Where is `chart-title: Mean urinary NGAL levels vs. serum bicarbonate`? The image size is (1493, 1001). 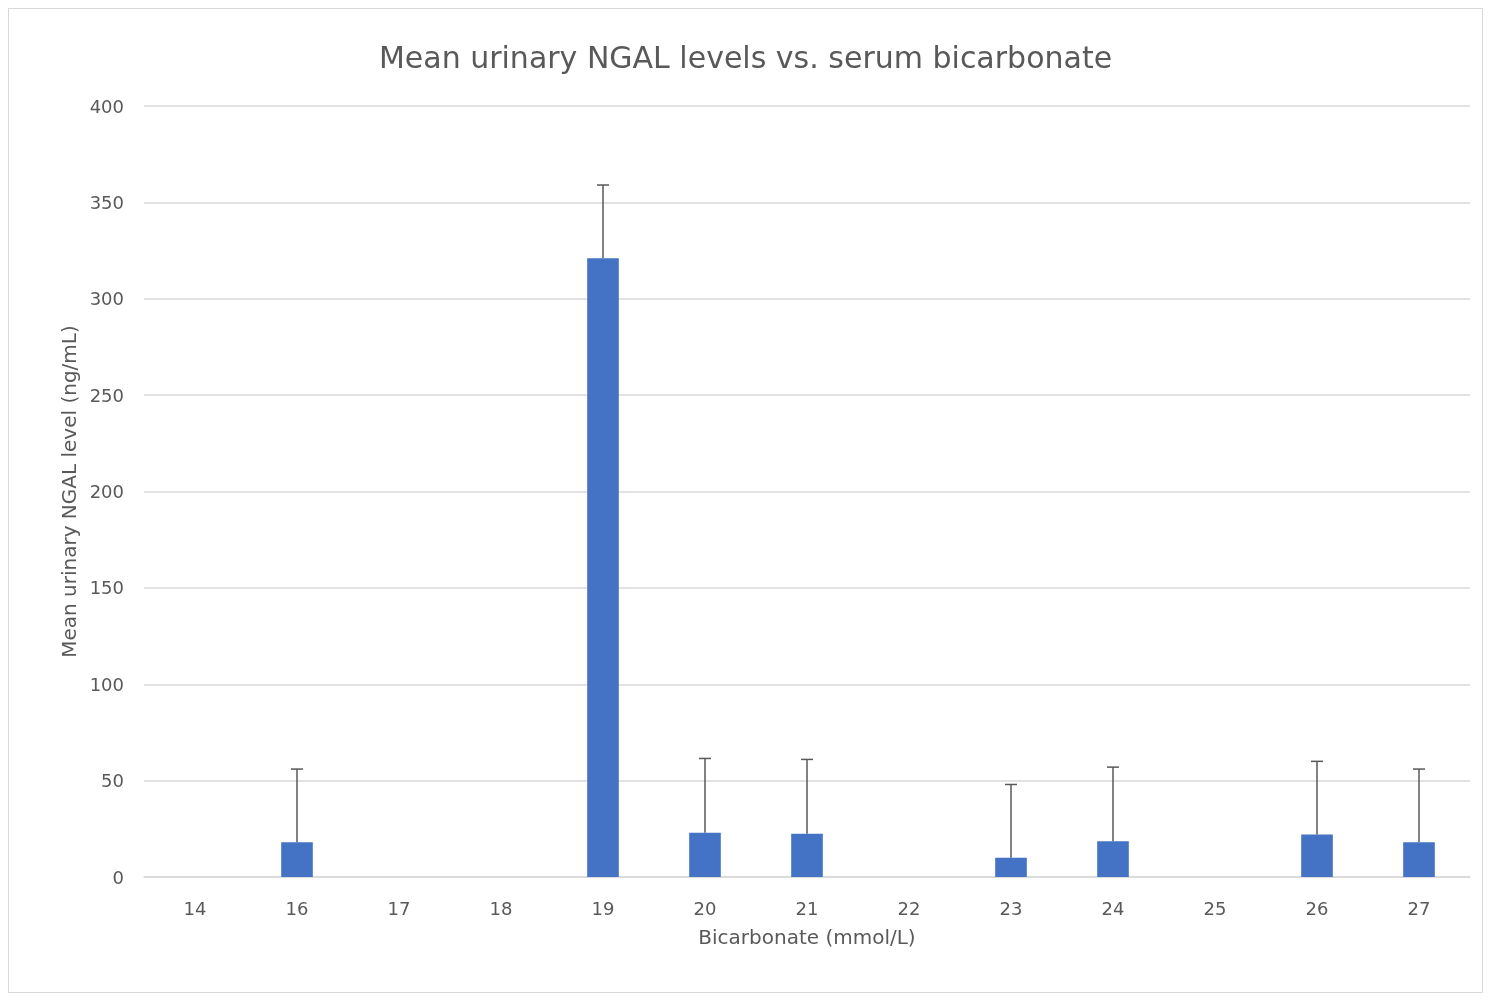
chart-title: Mean urinary NGAL levels vs. serum bicarbonate is located at coordinates (745, 57).